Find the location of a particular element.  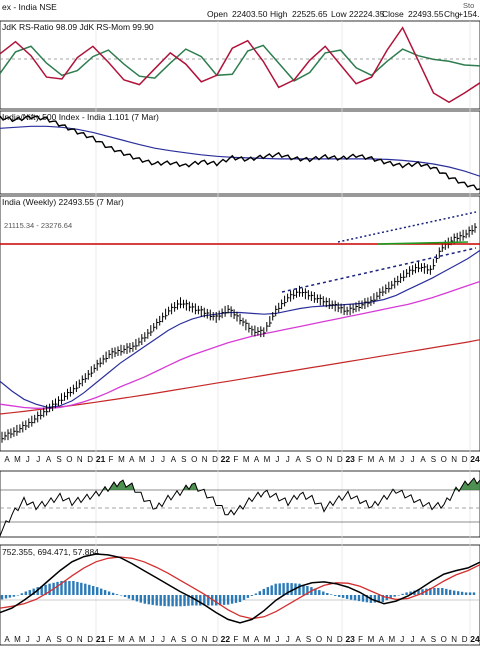

macd-line is located at coordinates (240, 588).